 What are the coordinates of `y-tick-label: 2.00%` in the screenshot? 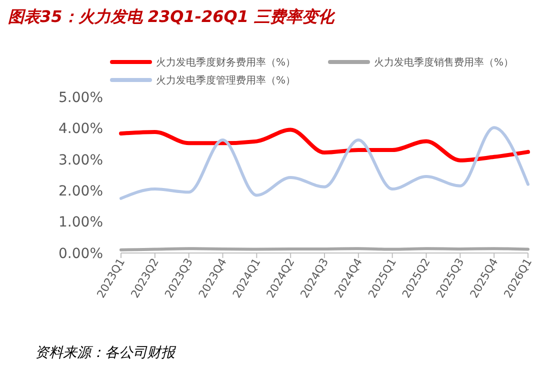 It's located at (80, 192).